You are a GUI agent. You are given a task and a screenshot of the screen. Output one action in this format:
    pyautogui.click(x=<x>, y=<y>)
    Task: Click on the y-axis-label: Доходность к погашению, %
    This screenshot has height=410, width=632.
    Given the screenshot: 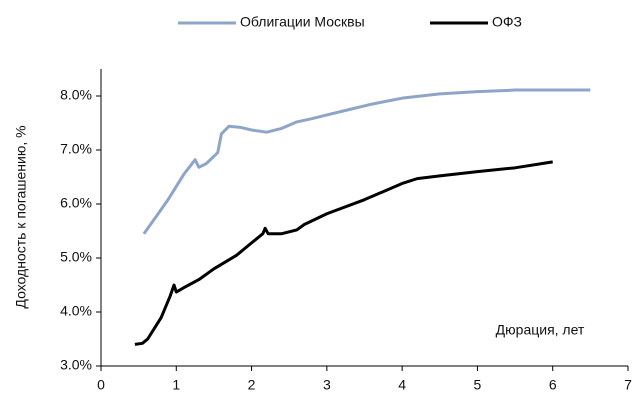 What is the action you would take?
    pyautogui.click(x=21, y=216)
    